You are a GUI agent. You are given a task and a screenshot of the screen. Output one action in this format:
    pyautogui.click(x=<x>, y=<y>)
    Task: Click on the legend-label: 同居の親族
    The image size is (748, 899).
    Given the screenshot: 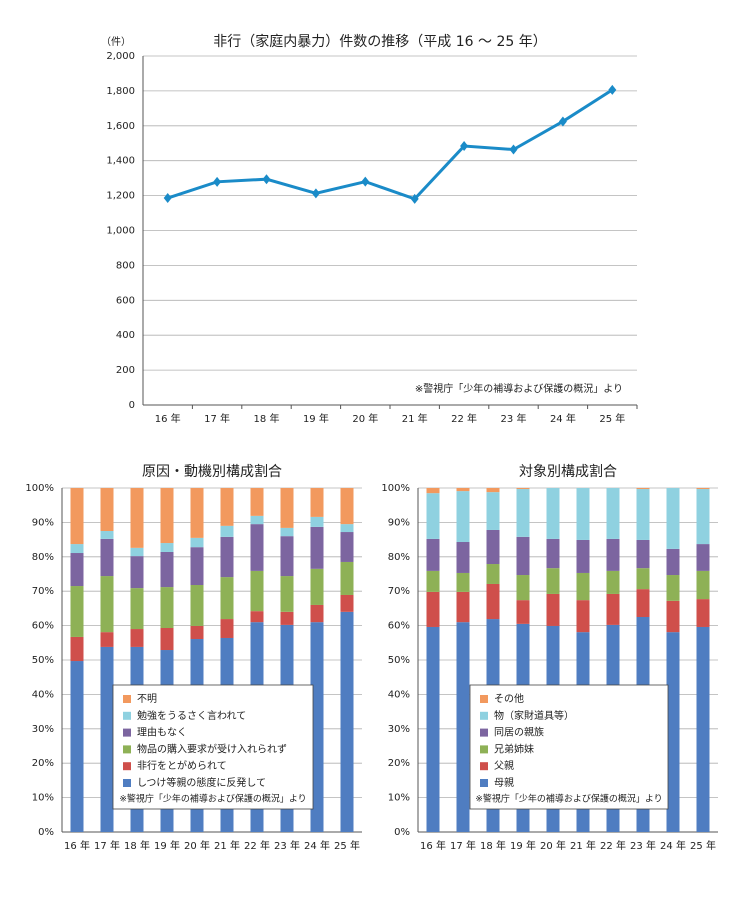 What is the action you would take?
    pyautogui.click(x=519, y=732)
    